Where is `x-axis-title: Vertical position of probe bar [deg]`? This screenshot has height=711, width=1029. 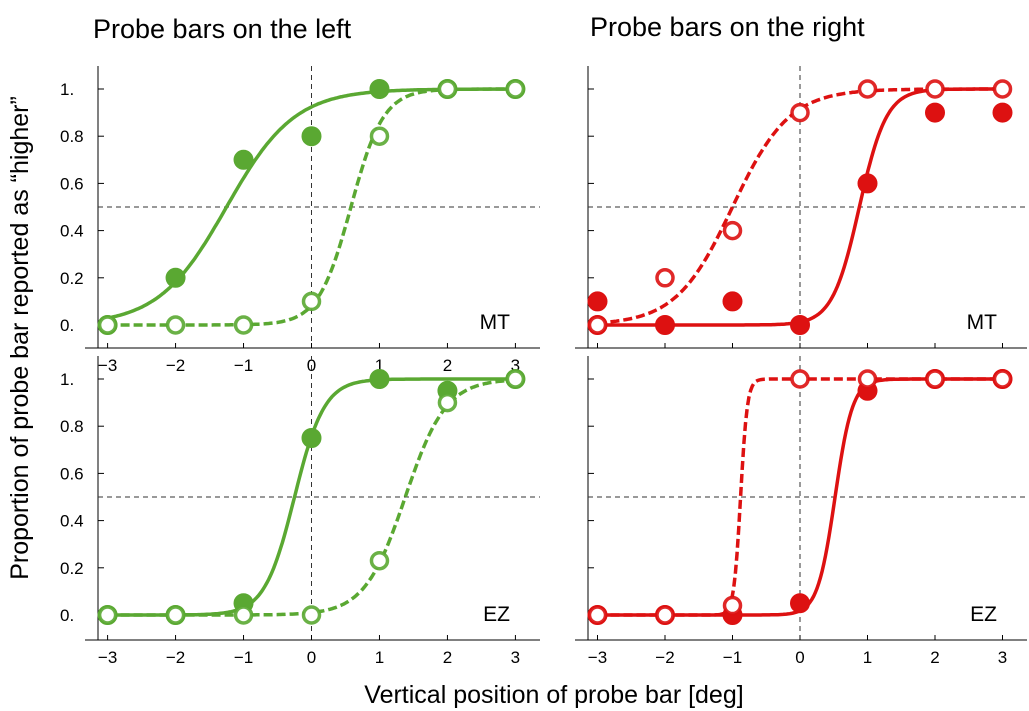 x-axis-title: Vertical position of probe bar [deg] is located at coordinates (553, 695).